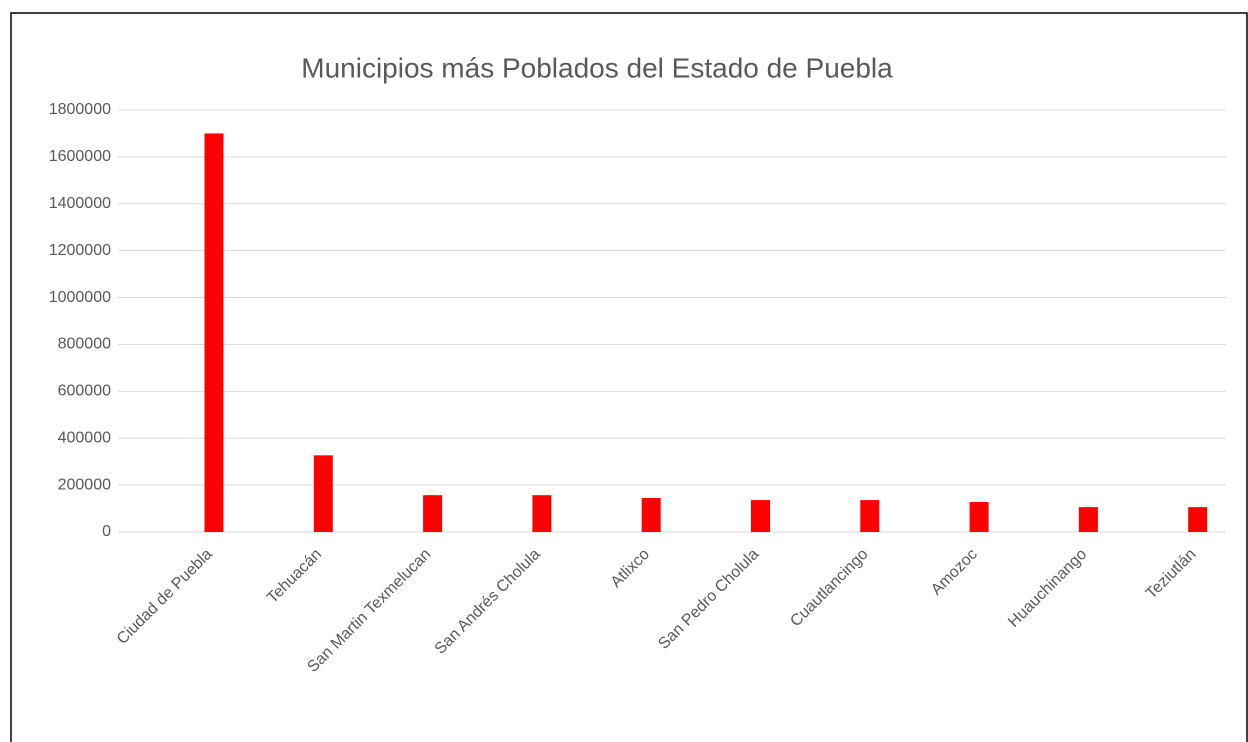  I want to click on y-tick-label: 800000, so click(84, 344).